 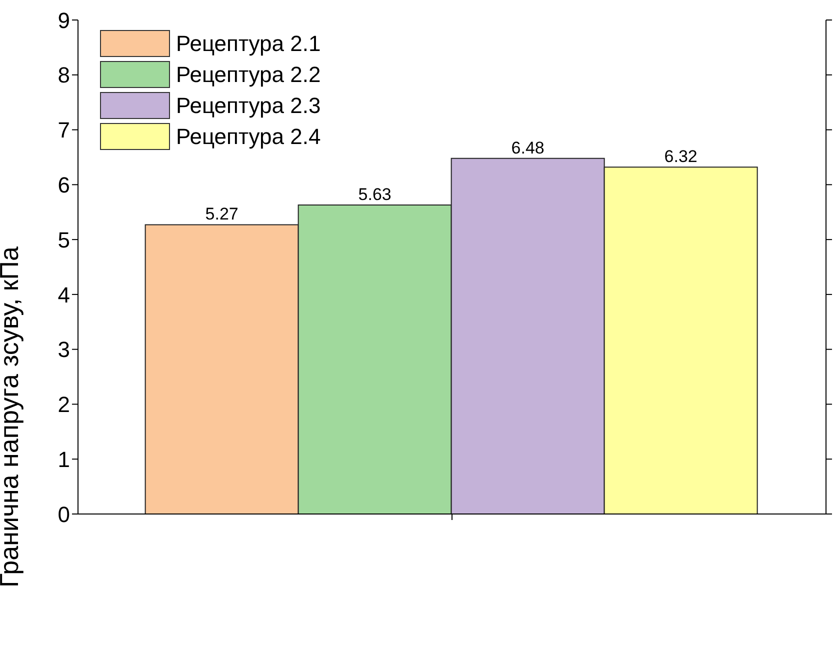 What do you see at coordinates (64, 514) in the screenshot?
I see `y-tick-label: 0` at bounding box center [64, 514].